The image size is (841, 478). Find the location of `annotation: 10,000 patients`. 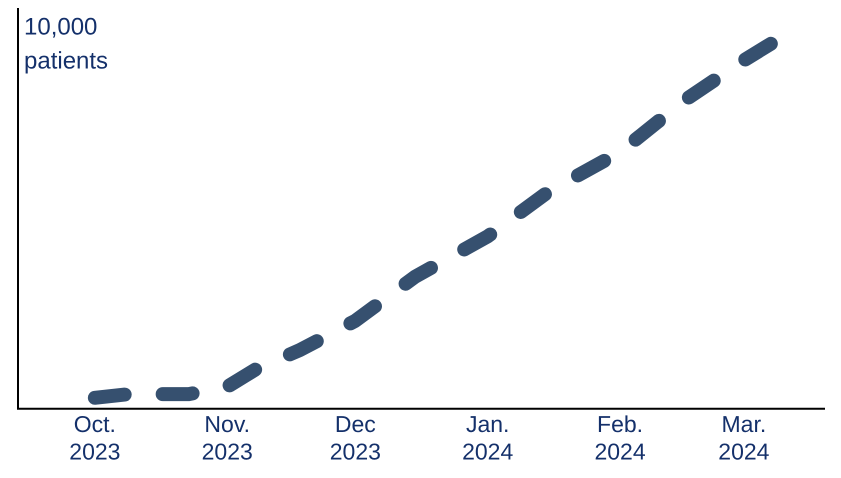

annotation: 10,000 patients is located at coordinates (66, 44).